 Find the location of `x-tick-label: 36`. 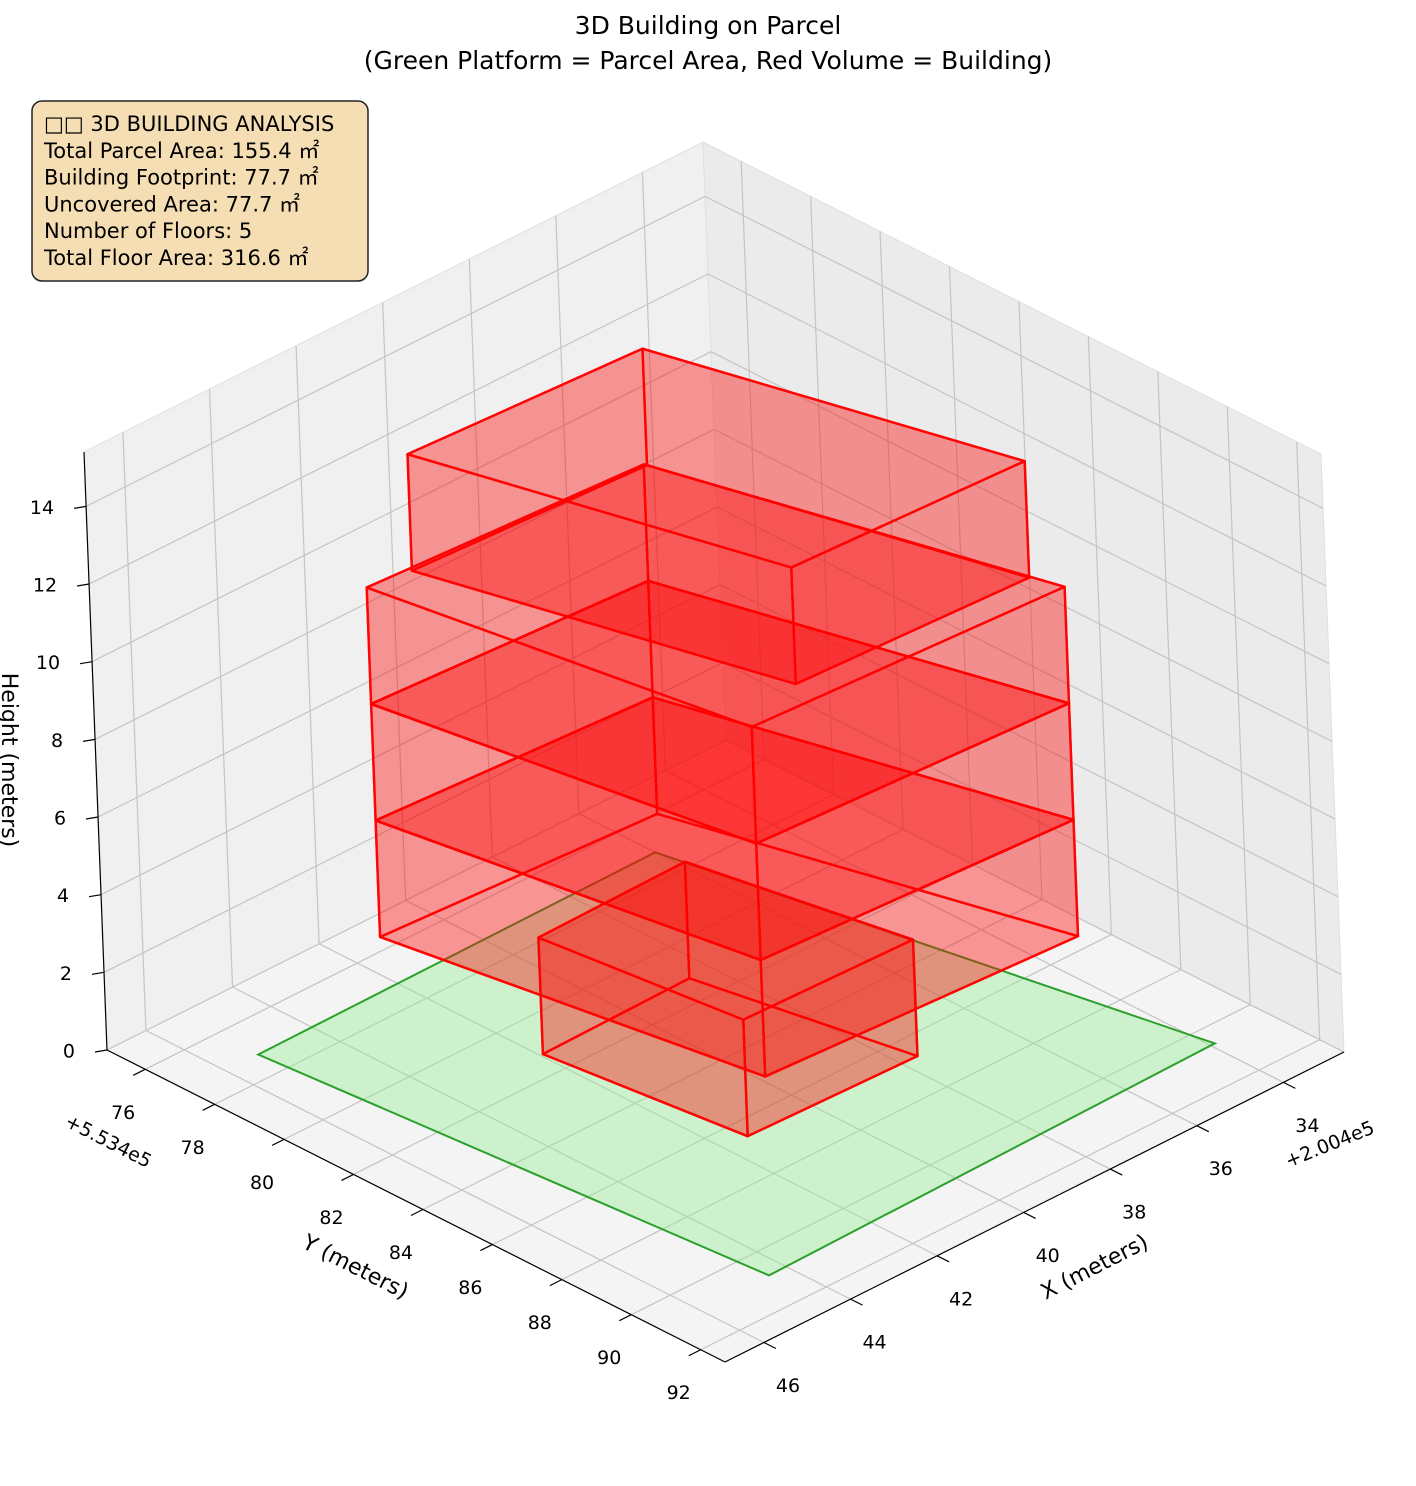

x-tick-label: 36 is located at coordinates (1221, 1169).